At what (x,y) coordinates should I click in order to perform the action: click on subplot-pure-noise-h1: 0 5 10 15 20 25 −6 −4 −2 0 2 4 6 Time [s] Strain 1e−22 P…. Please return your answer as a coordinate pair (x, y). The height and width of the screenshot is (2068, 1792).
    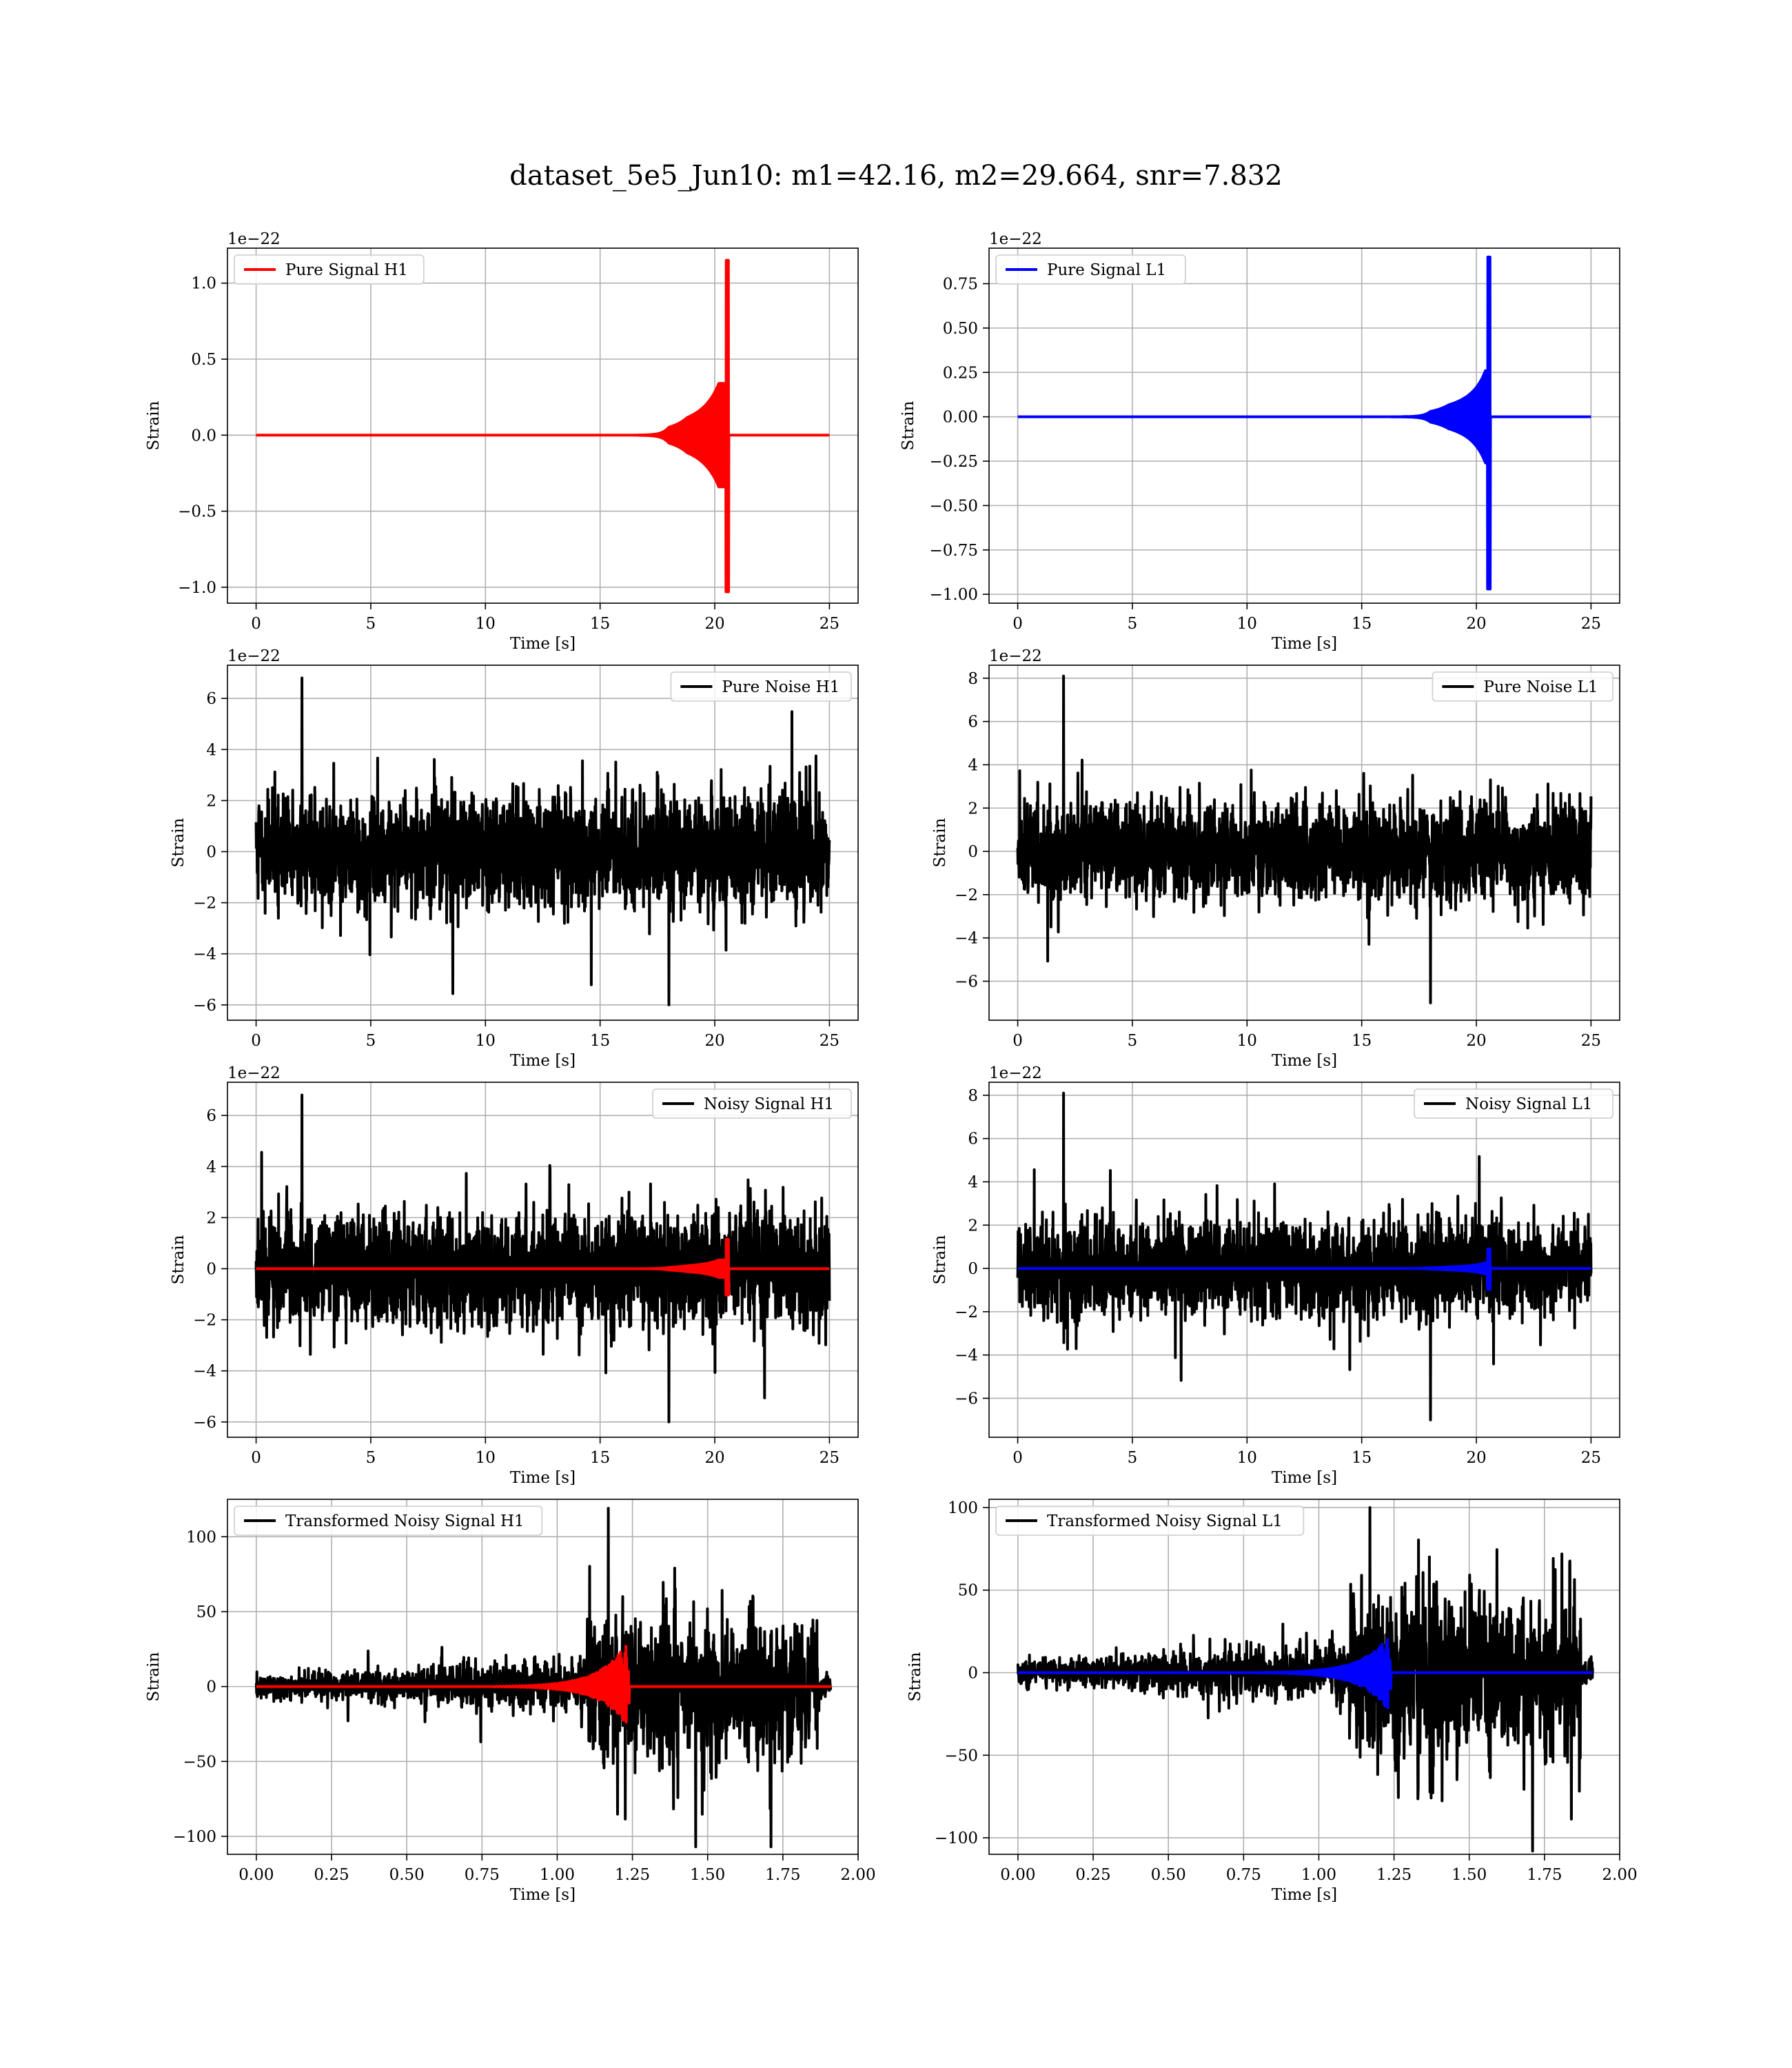
    Looking at the image, I should click on (514, 858).